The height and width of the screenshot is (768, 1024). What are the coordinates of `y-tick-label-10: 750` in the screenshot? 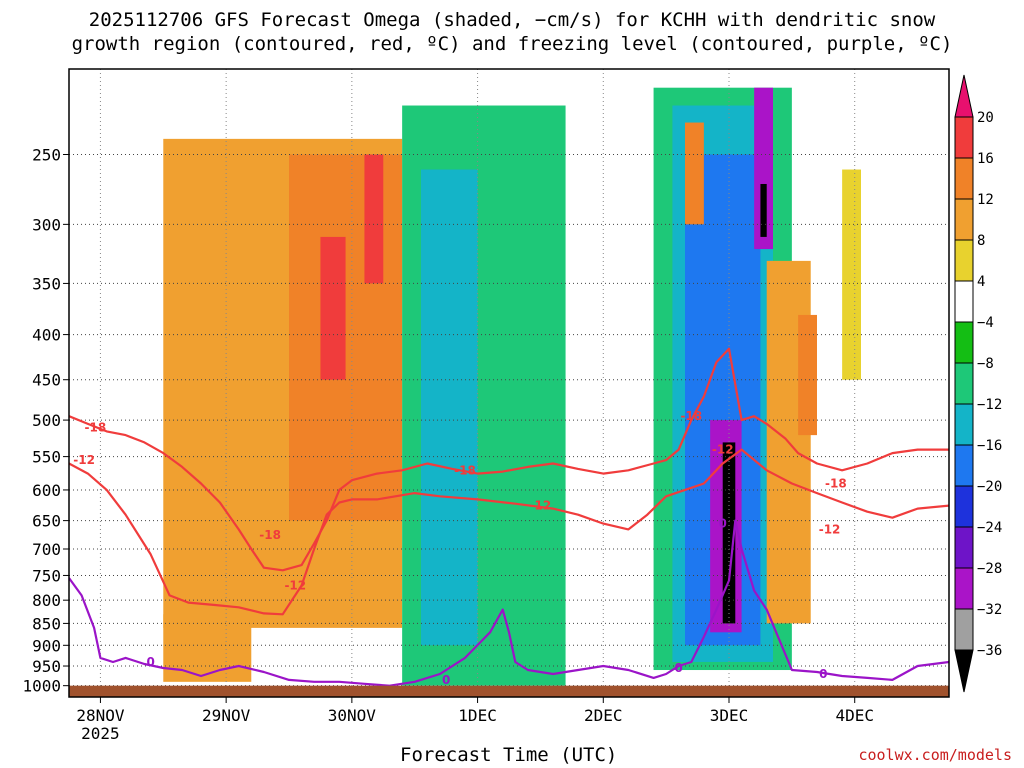 It's located at (46, 575).